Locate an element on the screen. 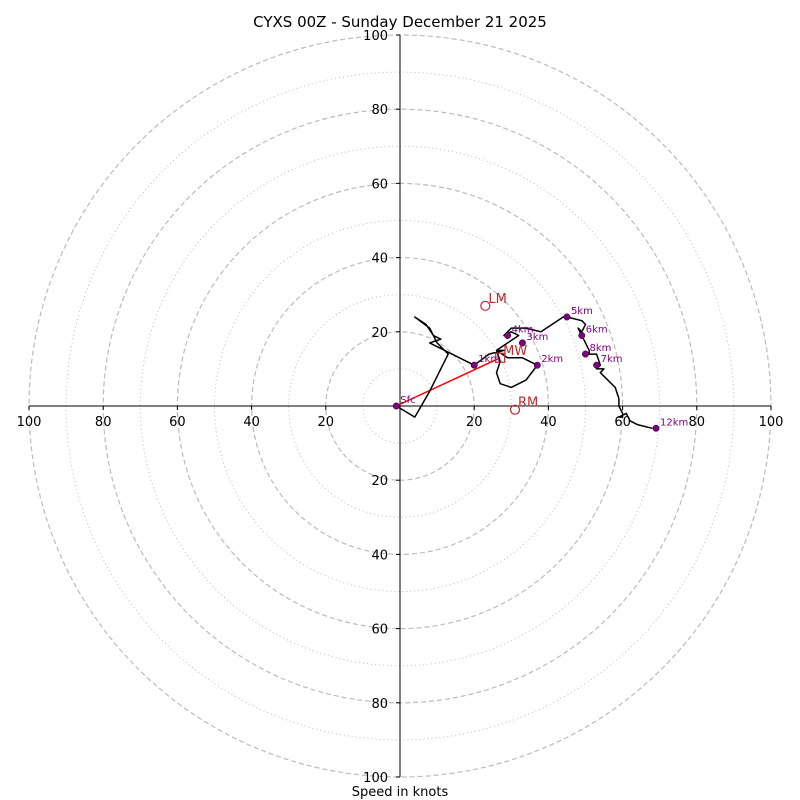 The height and width of the screenshot is (800, 800). height-marker-label: 6km is located at coordinates (597, 330).